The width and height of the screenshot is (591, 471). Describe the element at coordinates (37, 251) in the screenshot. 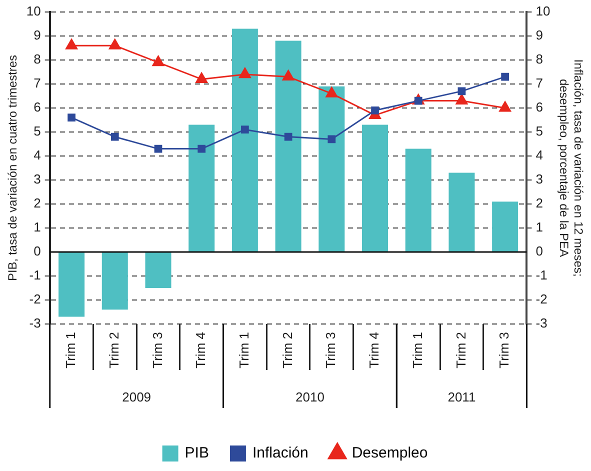

I see `y-tick-label: 0` at that location.